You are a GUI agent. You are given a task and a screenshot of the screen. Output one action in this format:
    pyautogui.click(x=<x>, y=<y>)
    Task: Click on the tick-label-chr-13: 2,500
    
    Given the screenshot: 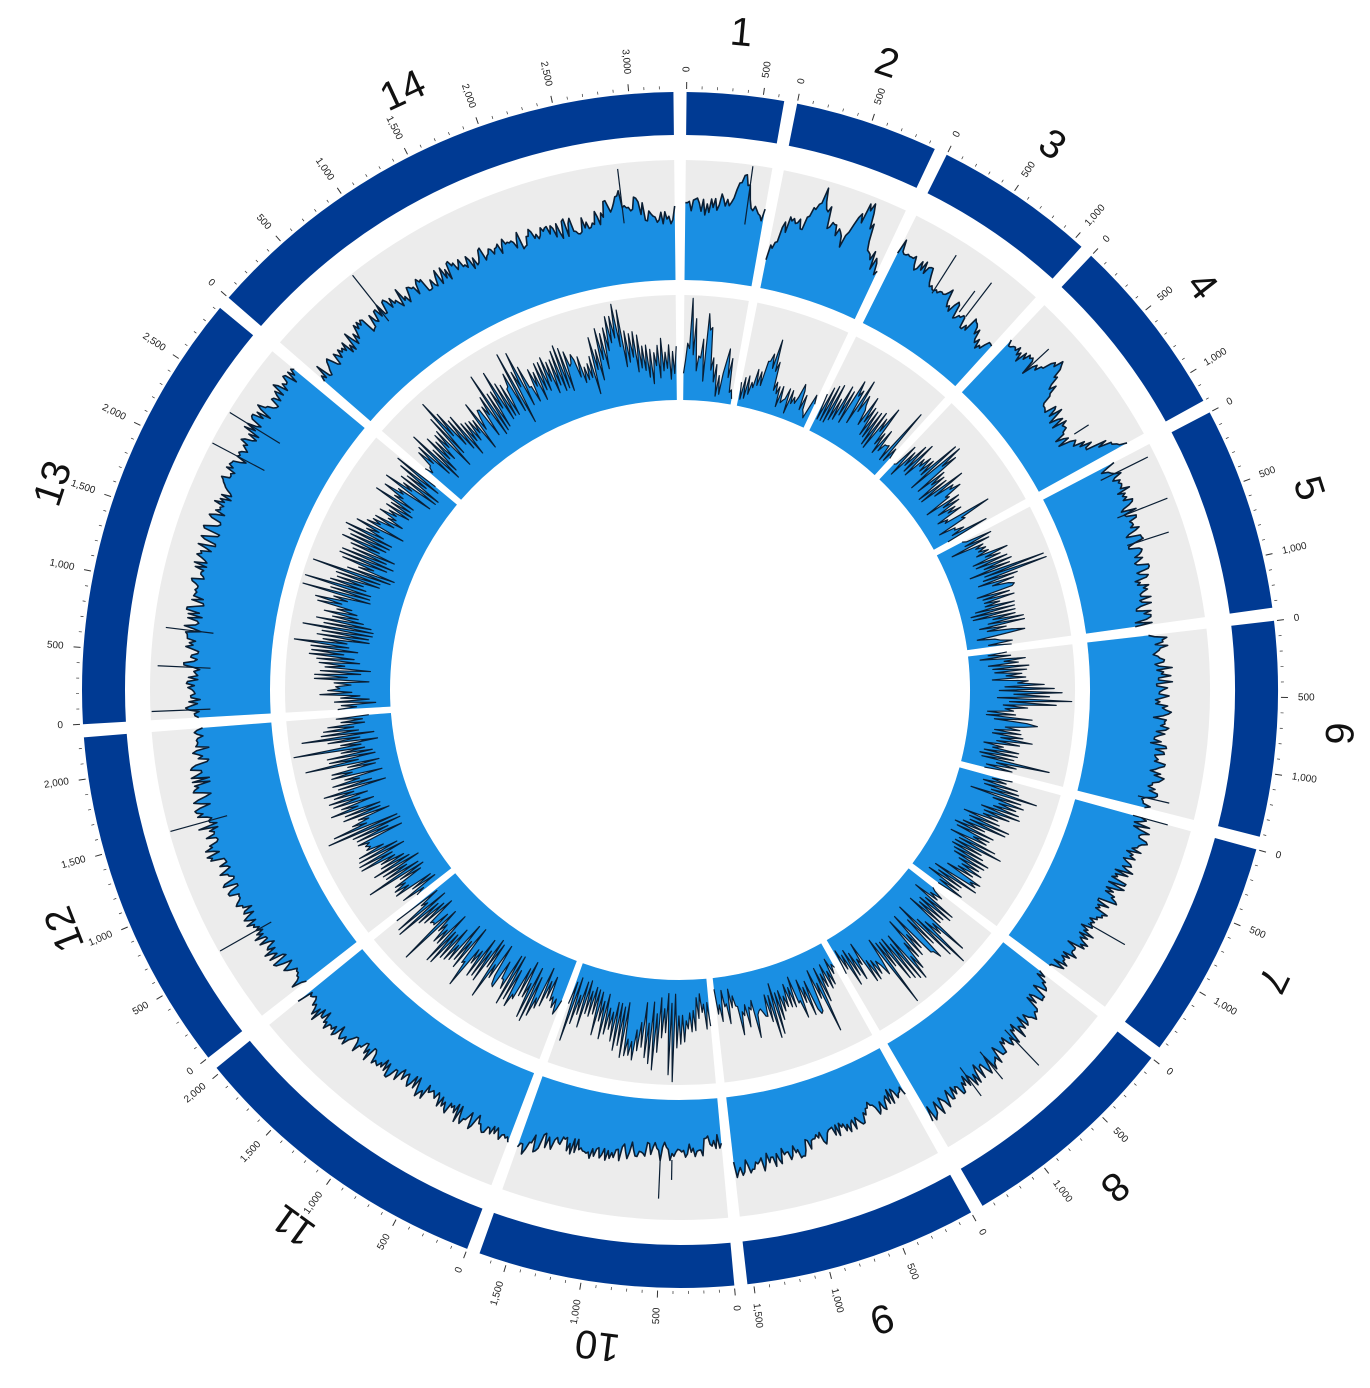 What is the action you would take?
    pyautogui.click(x=154, y=342)
    